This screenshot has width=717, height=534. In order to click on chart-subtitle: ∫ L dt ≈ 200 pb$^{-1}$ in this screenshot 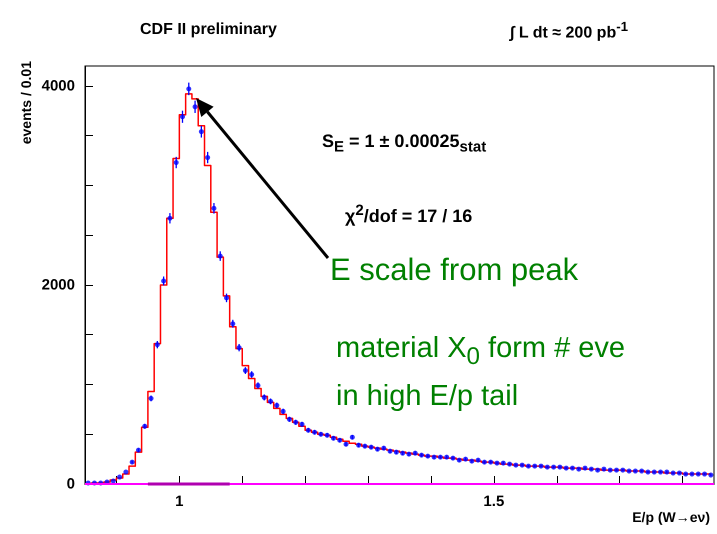, I will do `click(569, 30)`.